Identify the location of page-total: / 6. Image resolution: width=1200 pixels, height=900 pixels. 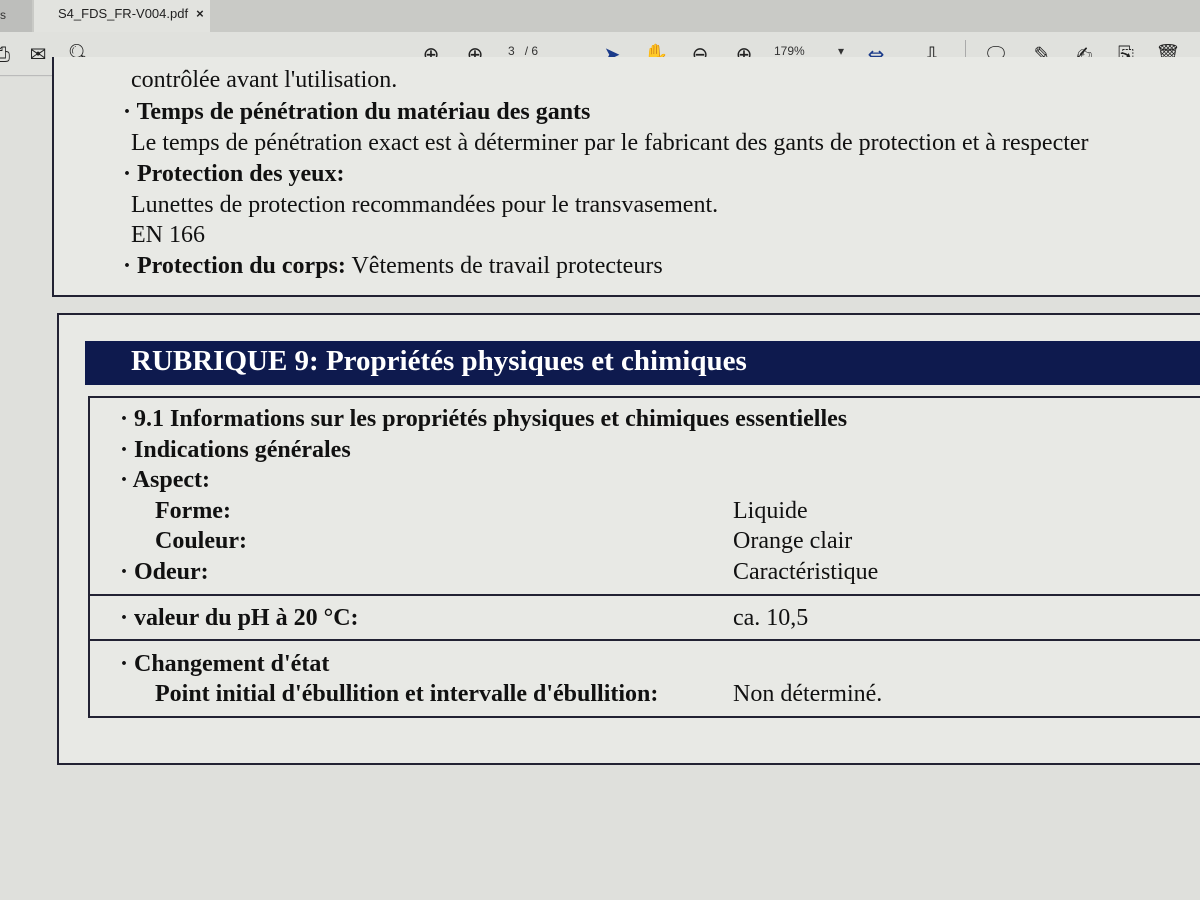
(531, 51).